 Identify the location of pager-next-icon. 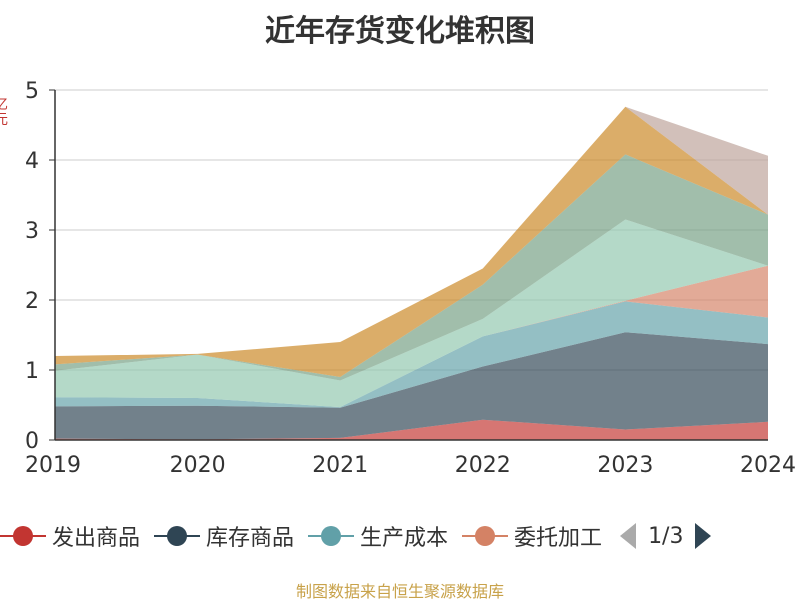
(703, 536).